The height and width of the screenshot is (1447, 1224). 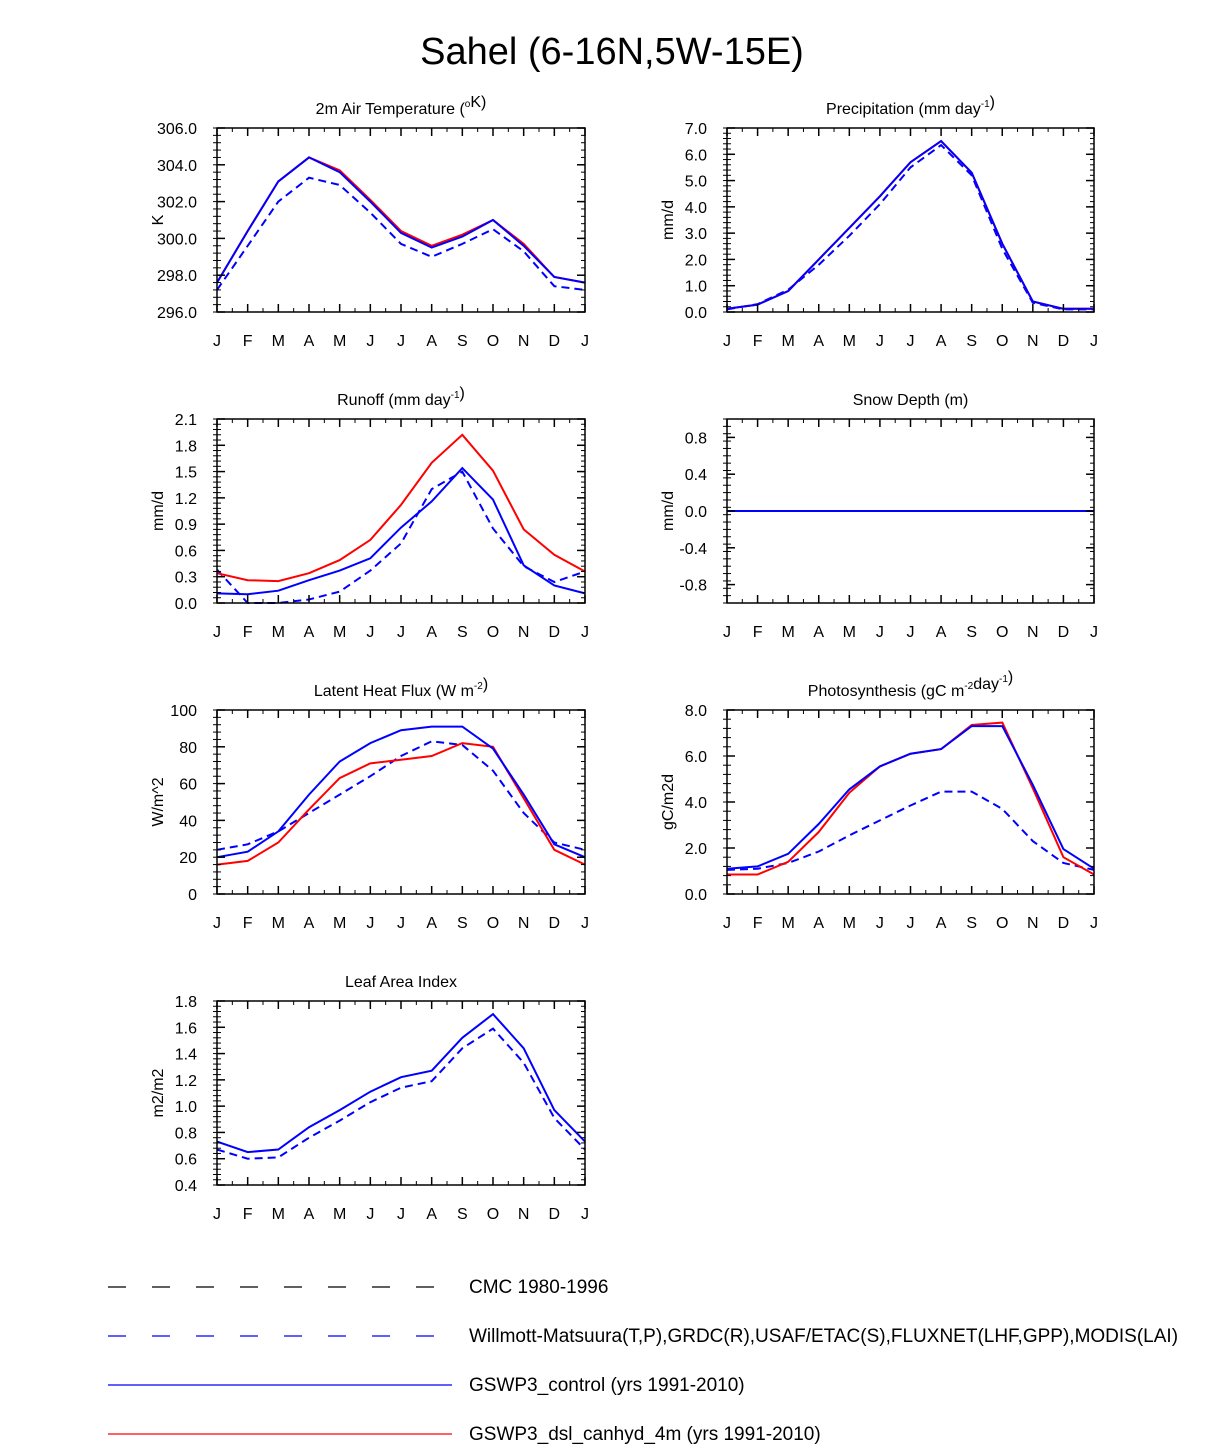 What do you see at coordinates (186, 1081) in the screenshot?
I see `y-tick-label: 1.2` at bounding box center [186, 1081].